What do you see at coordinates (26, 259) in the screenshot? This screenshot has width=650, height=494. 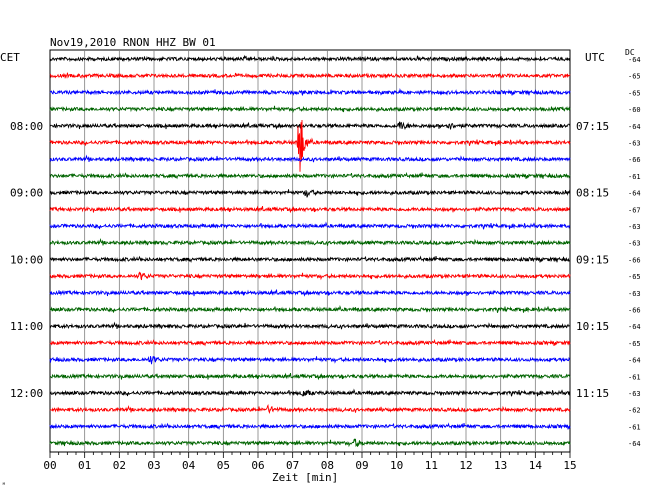 I see `left-hour-label: 10:00` at bounding box center [26, 259].